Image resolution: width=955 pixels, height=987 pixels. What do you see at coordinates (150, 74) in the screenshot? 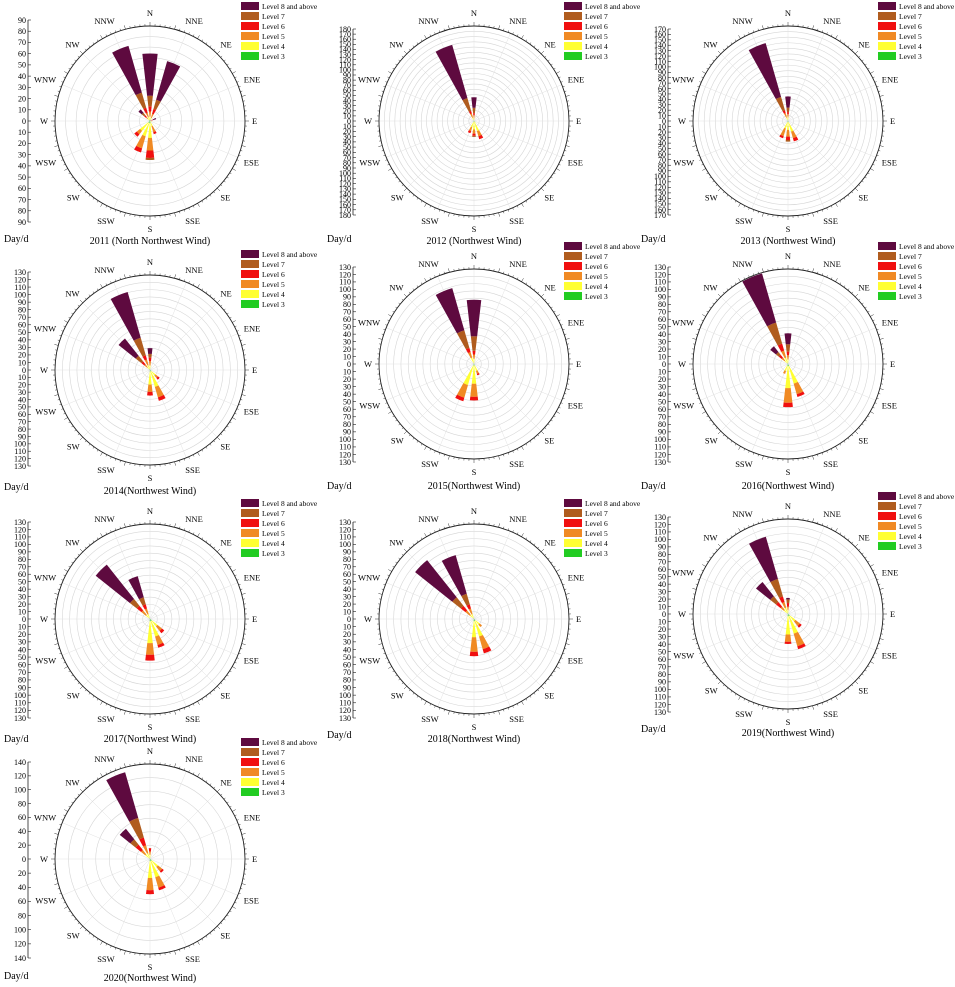
I see `bar-n-level-8-and-above` at bounding box center [150, 74].